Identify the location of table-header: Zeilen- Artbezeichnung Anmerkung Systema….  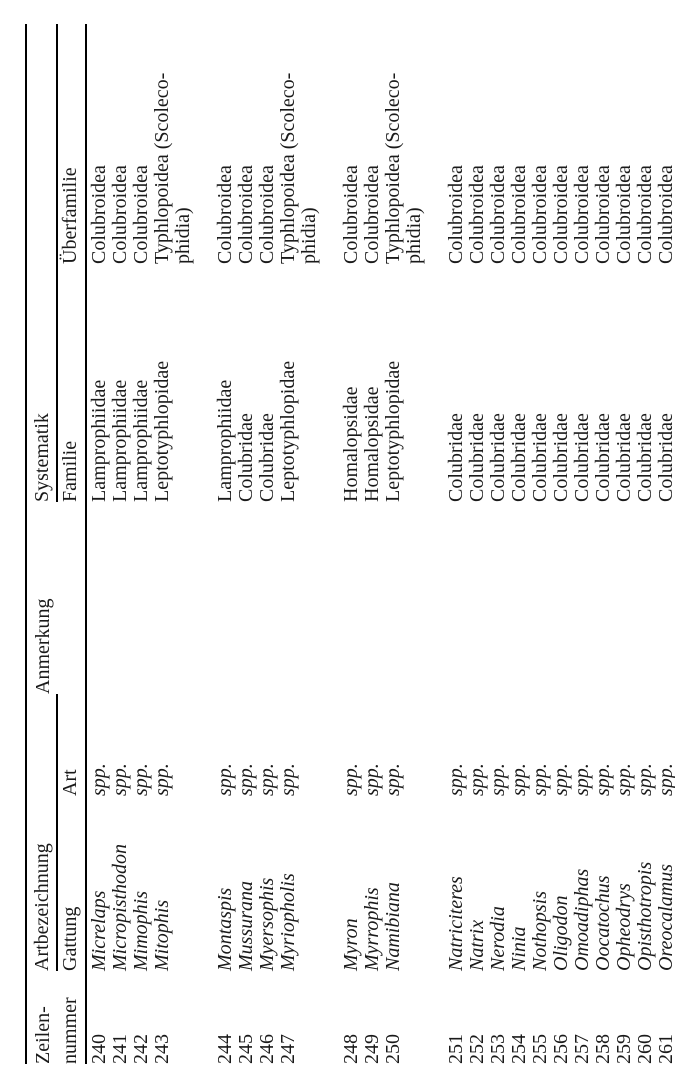
(56, 543).